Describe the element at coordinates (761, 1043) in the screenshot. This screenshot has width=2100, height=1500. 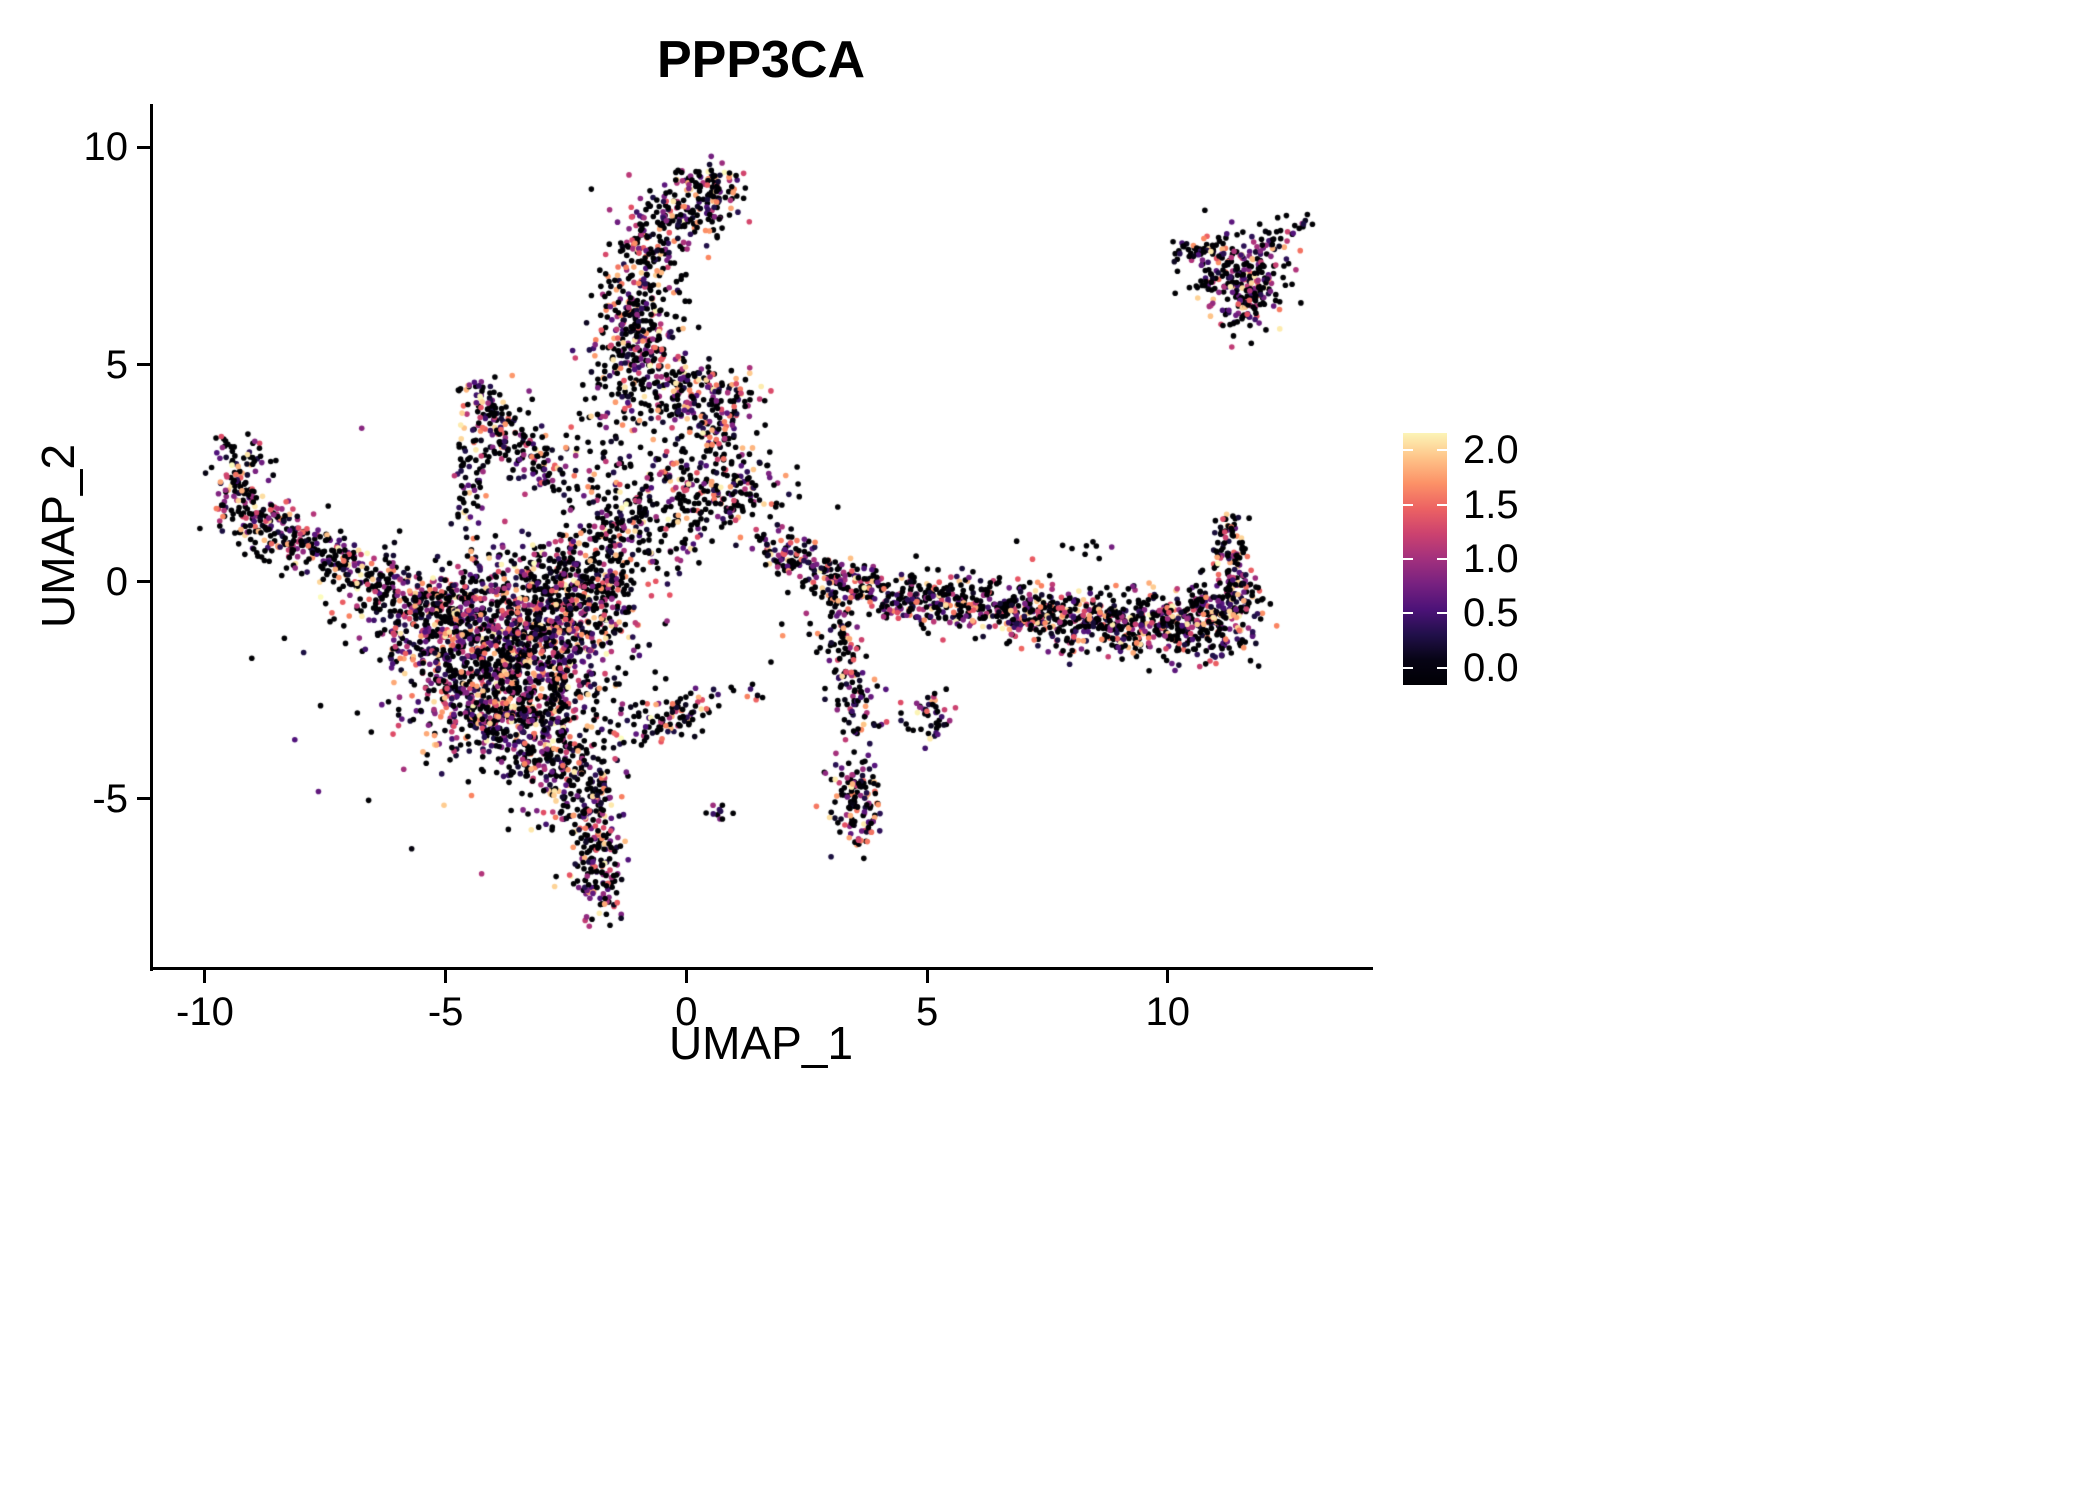
I see `x-axis-title: UMAP_1` at that location.